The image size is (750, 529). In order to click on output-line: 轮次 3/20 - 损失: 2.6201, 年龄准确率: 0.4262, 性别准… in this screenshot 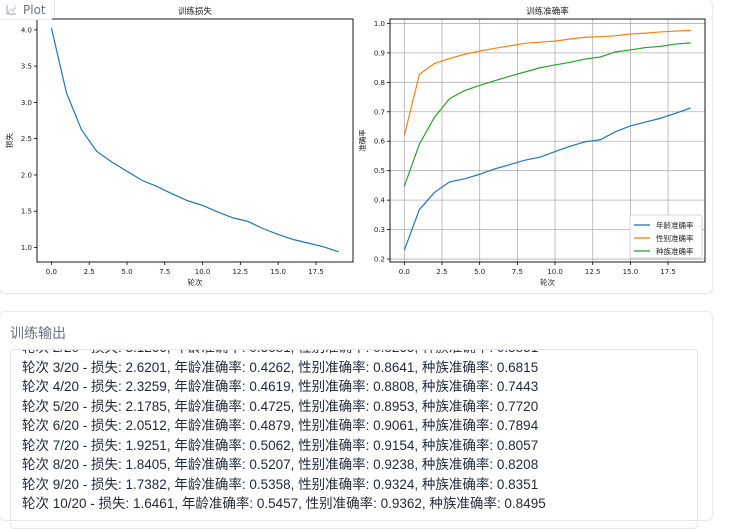, I will do `click(280, 367)`.